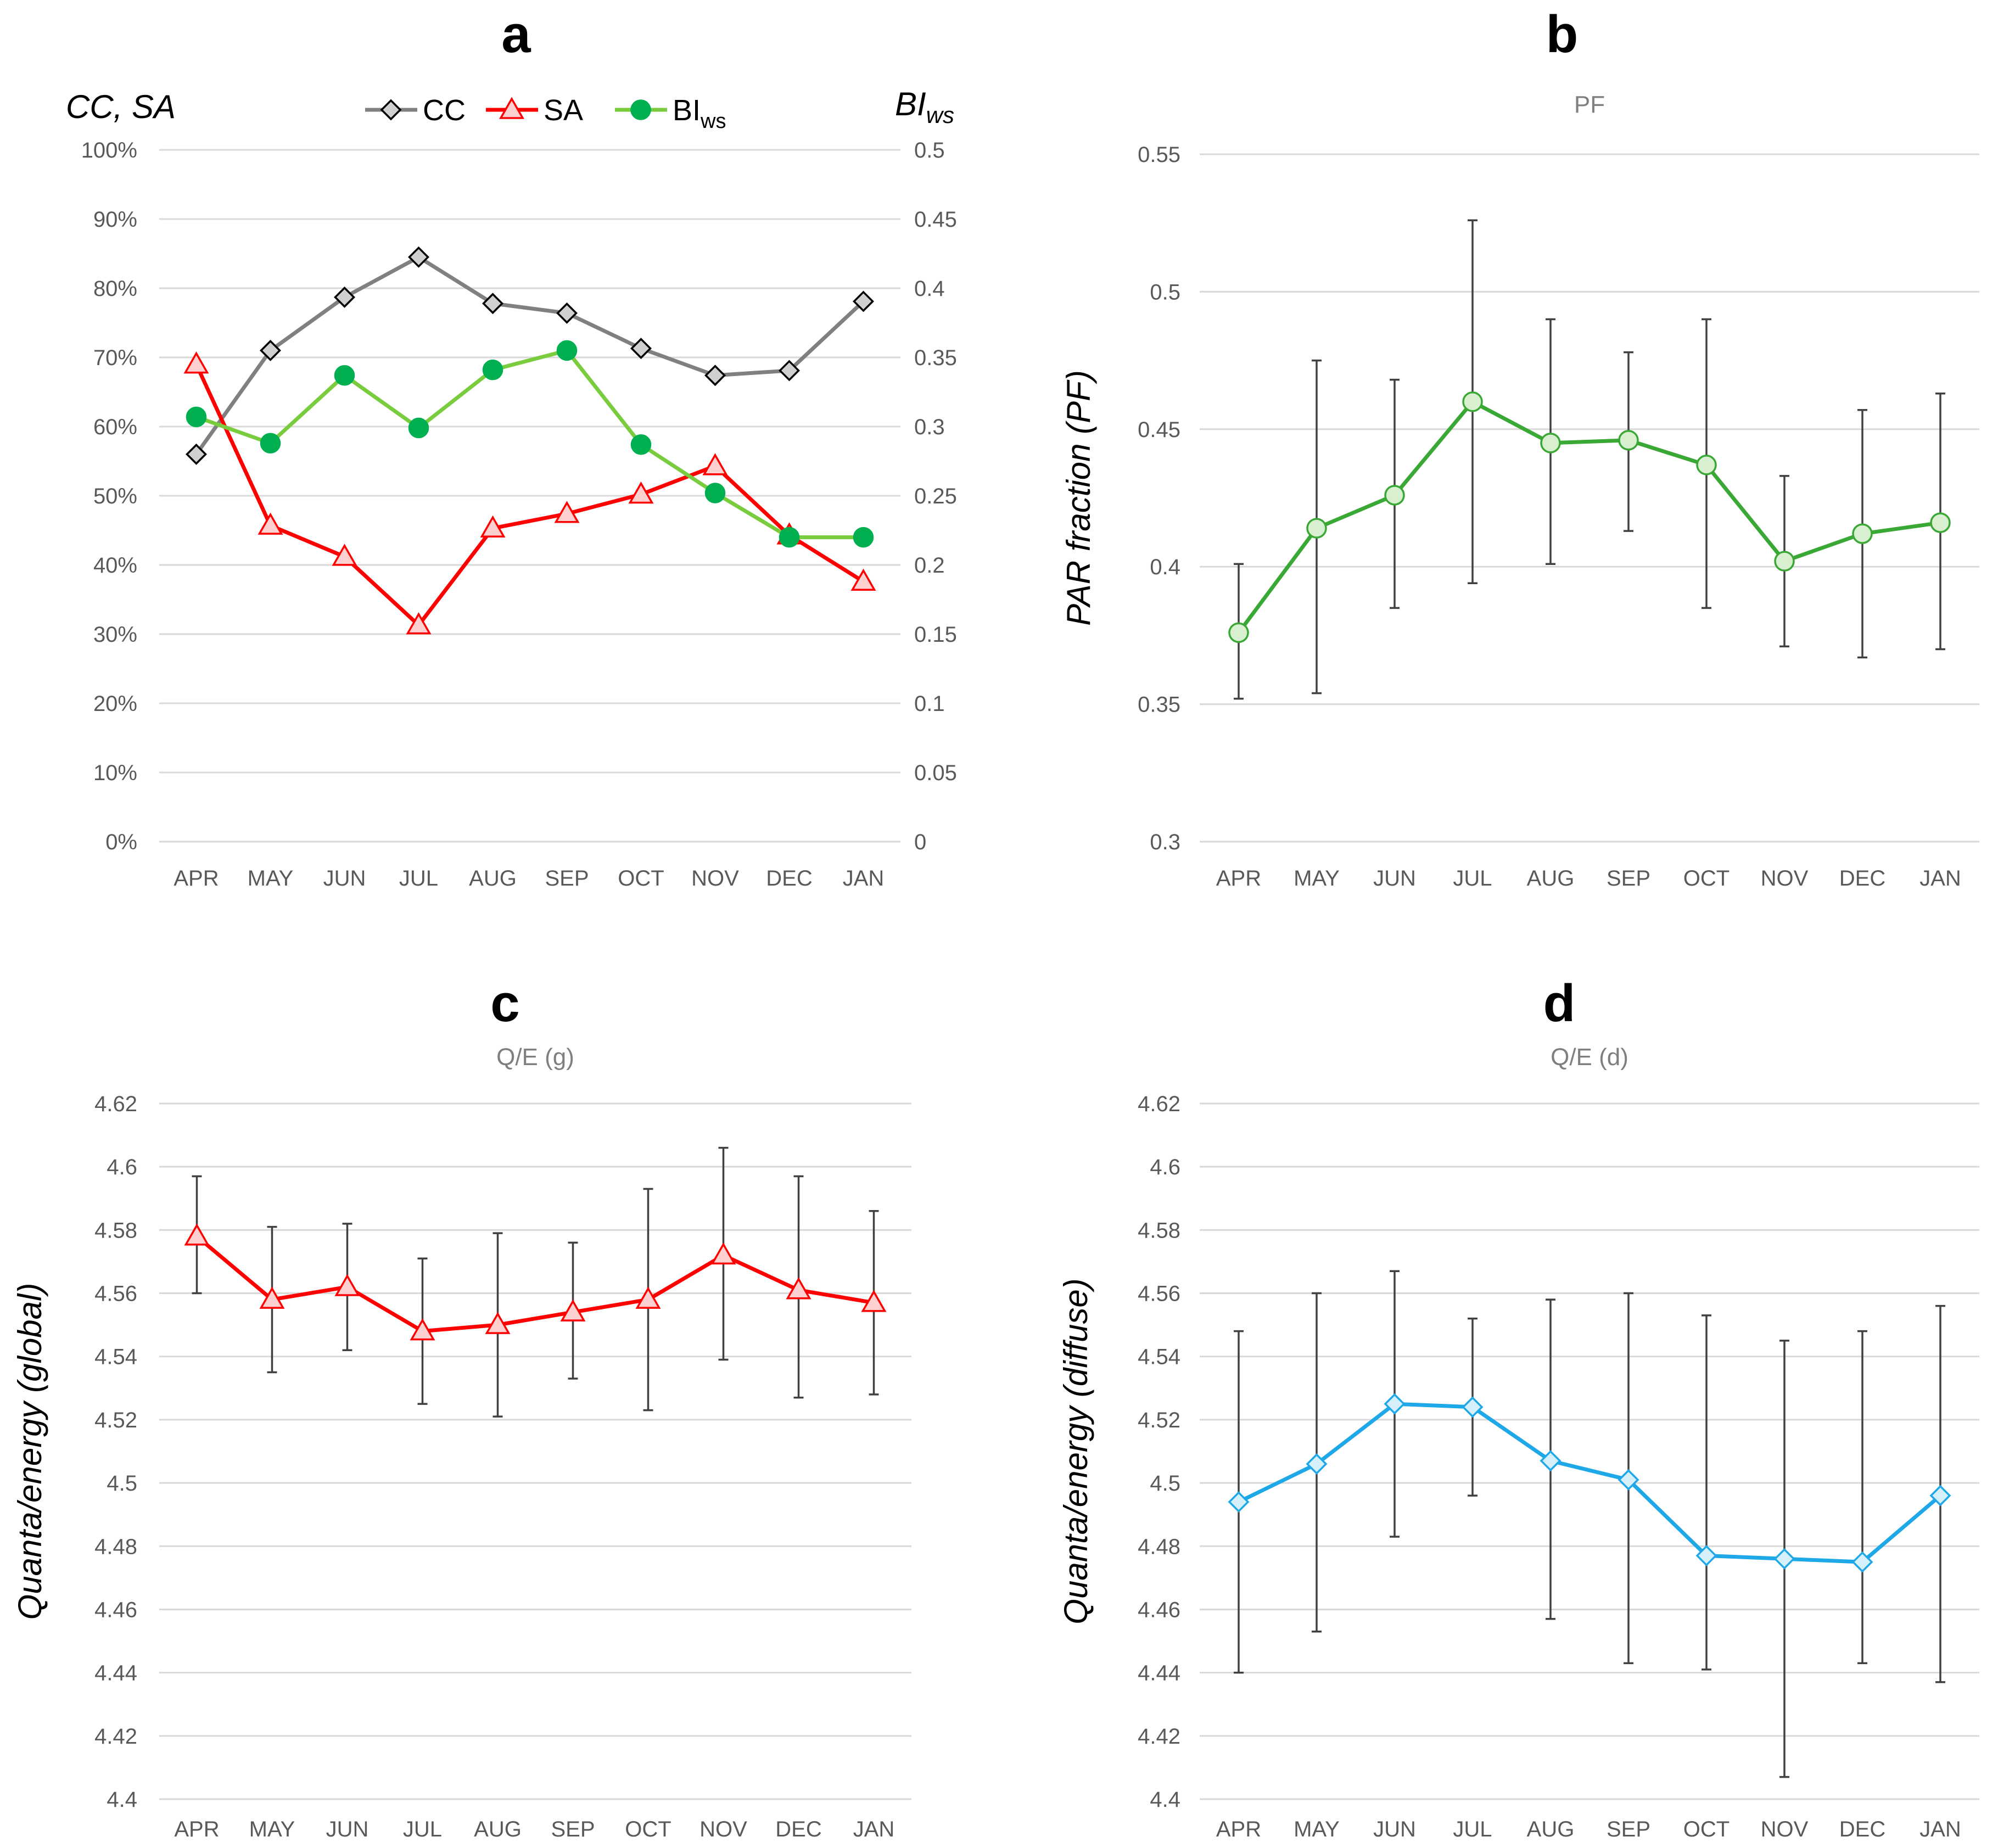 This screenshot has height=1848, width=1998. I want to click on y-right-tick-label: 0.35, so click(935, 358).